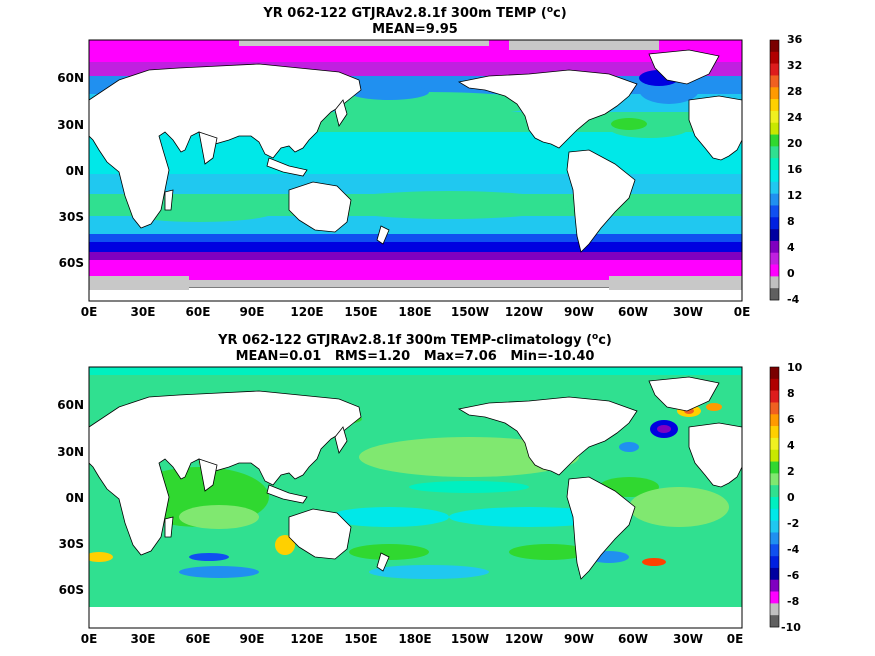 The width and height of the screenshot is (875, 656). Describe the element at coordinates (198, 312) in the screenshot. I see `top-lon-label: 60E` at that location.